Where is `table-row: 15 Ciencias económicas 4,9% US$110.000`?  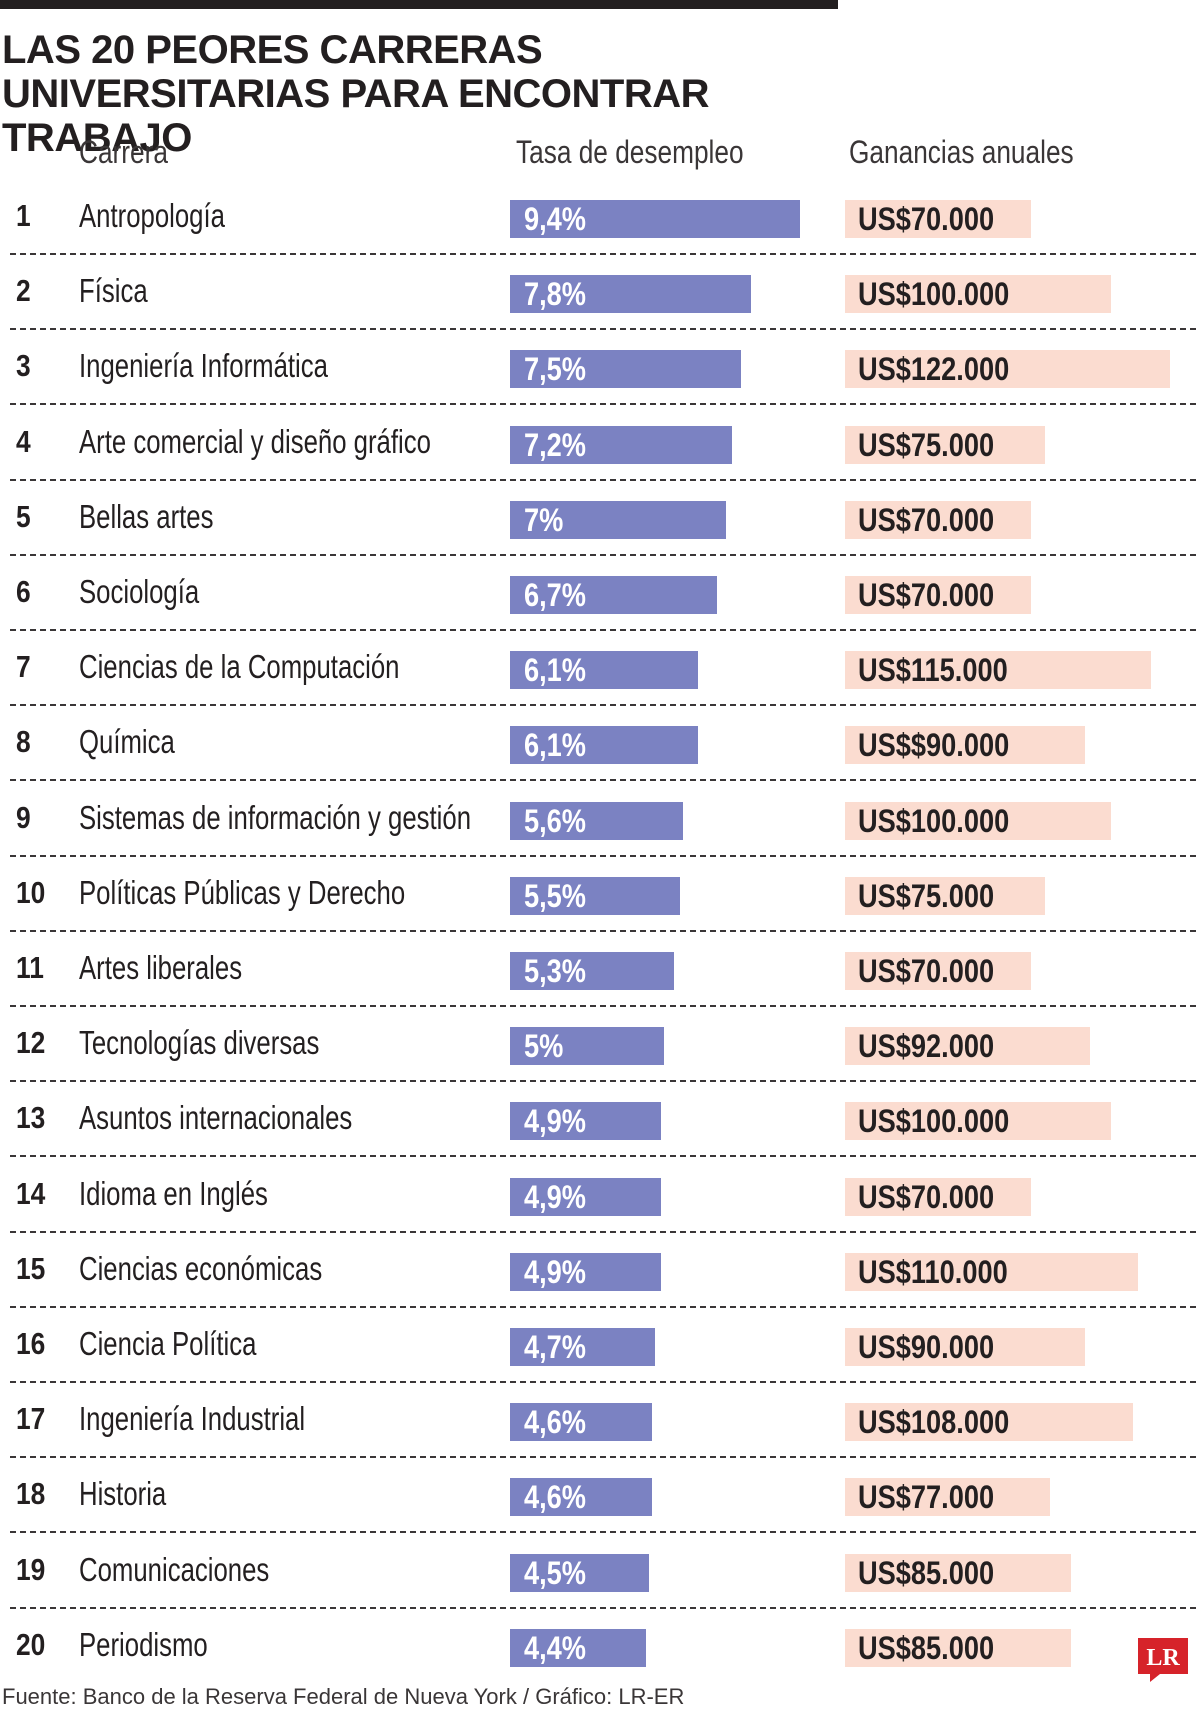
table-row: 15 Ciencias económicas 4,9% US$110.000 is located at coordinates (600, 1270).